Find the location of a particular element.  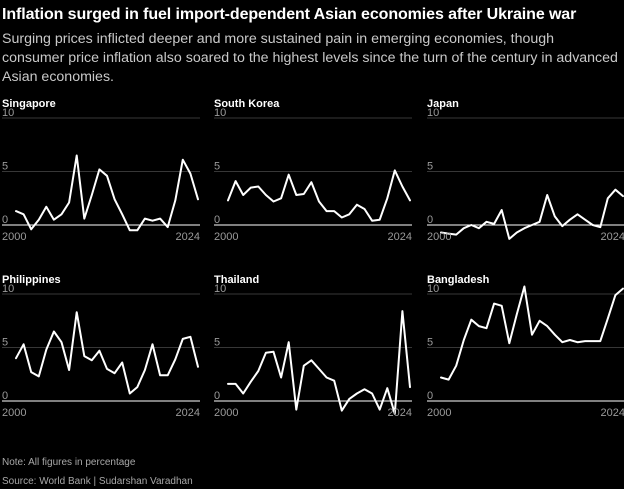

line-chart-japan: 10 5 0 2000 2024 is located at coordinates (525, 175).